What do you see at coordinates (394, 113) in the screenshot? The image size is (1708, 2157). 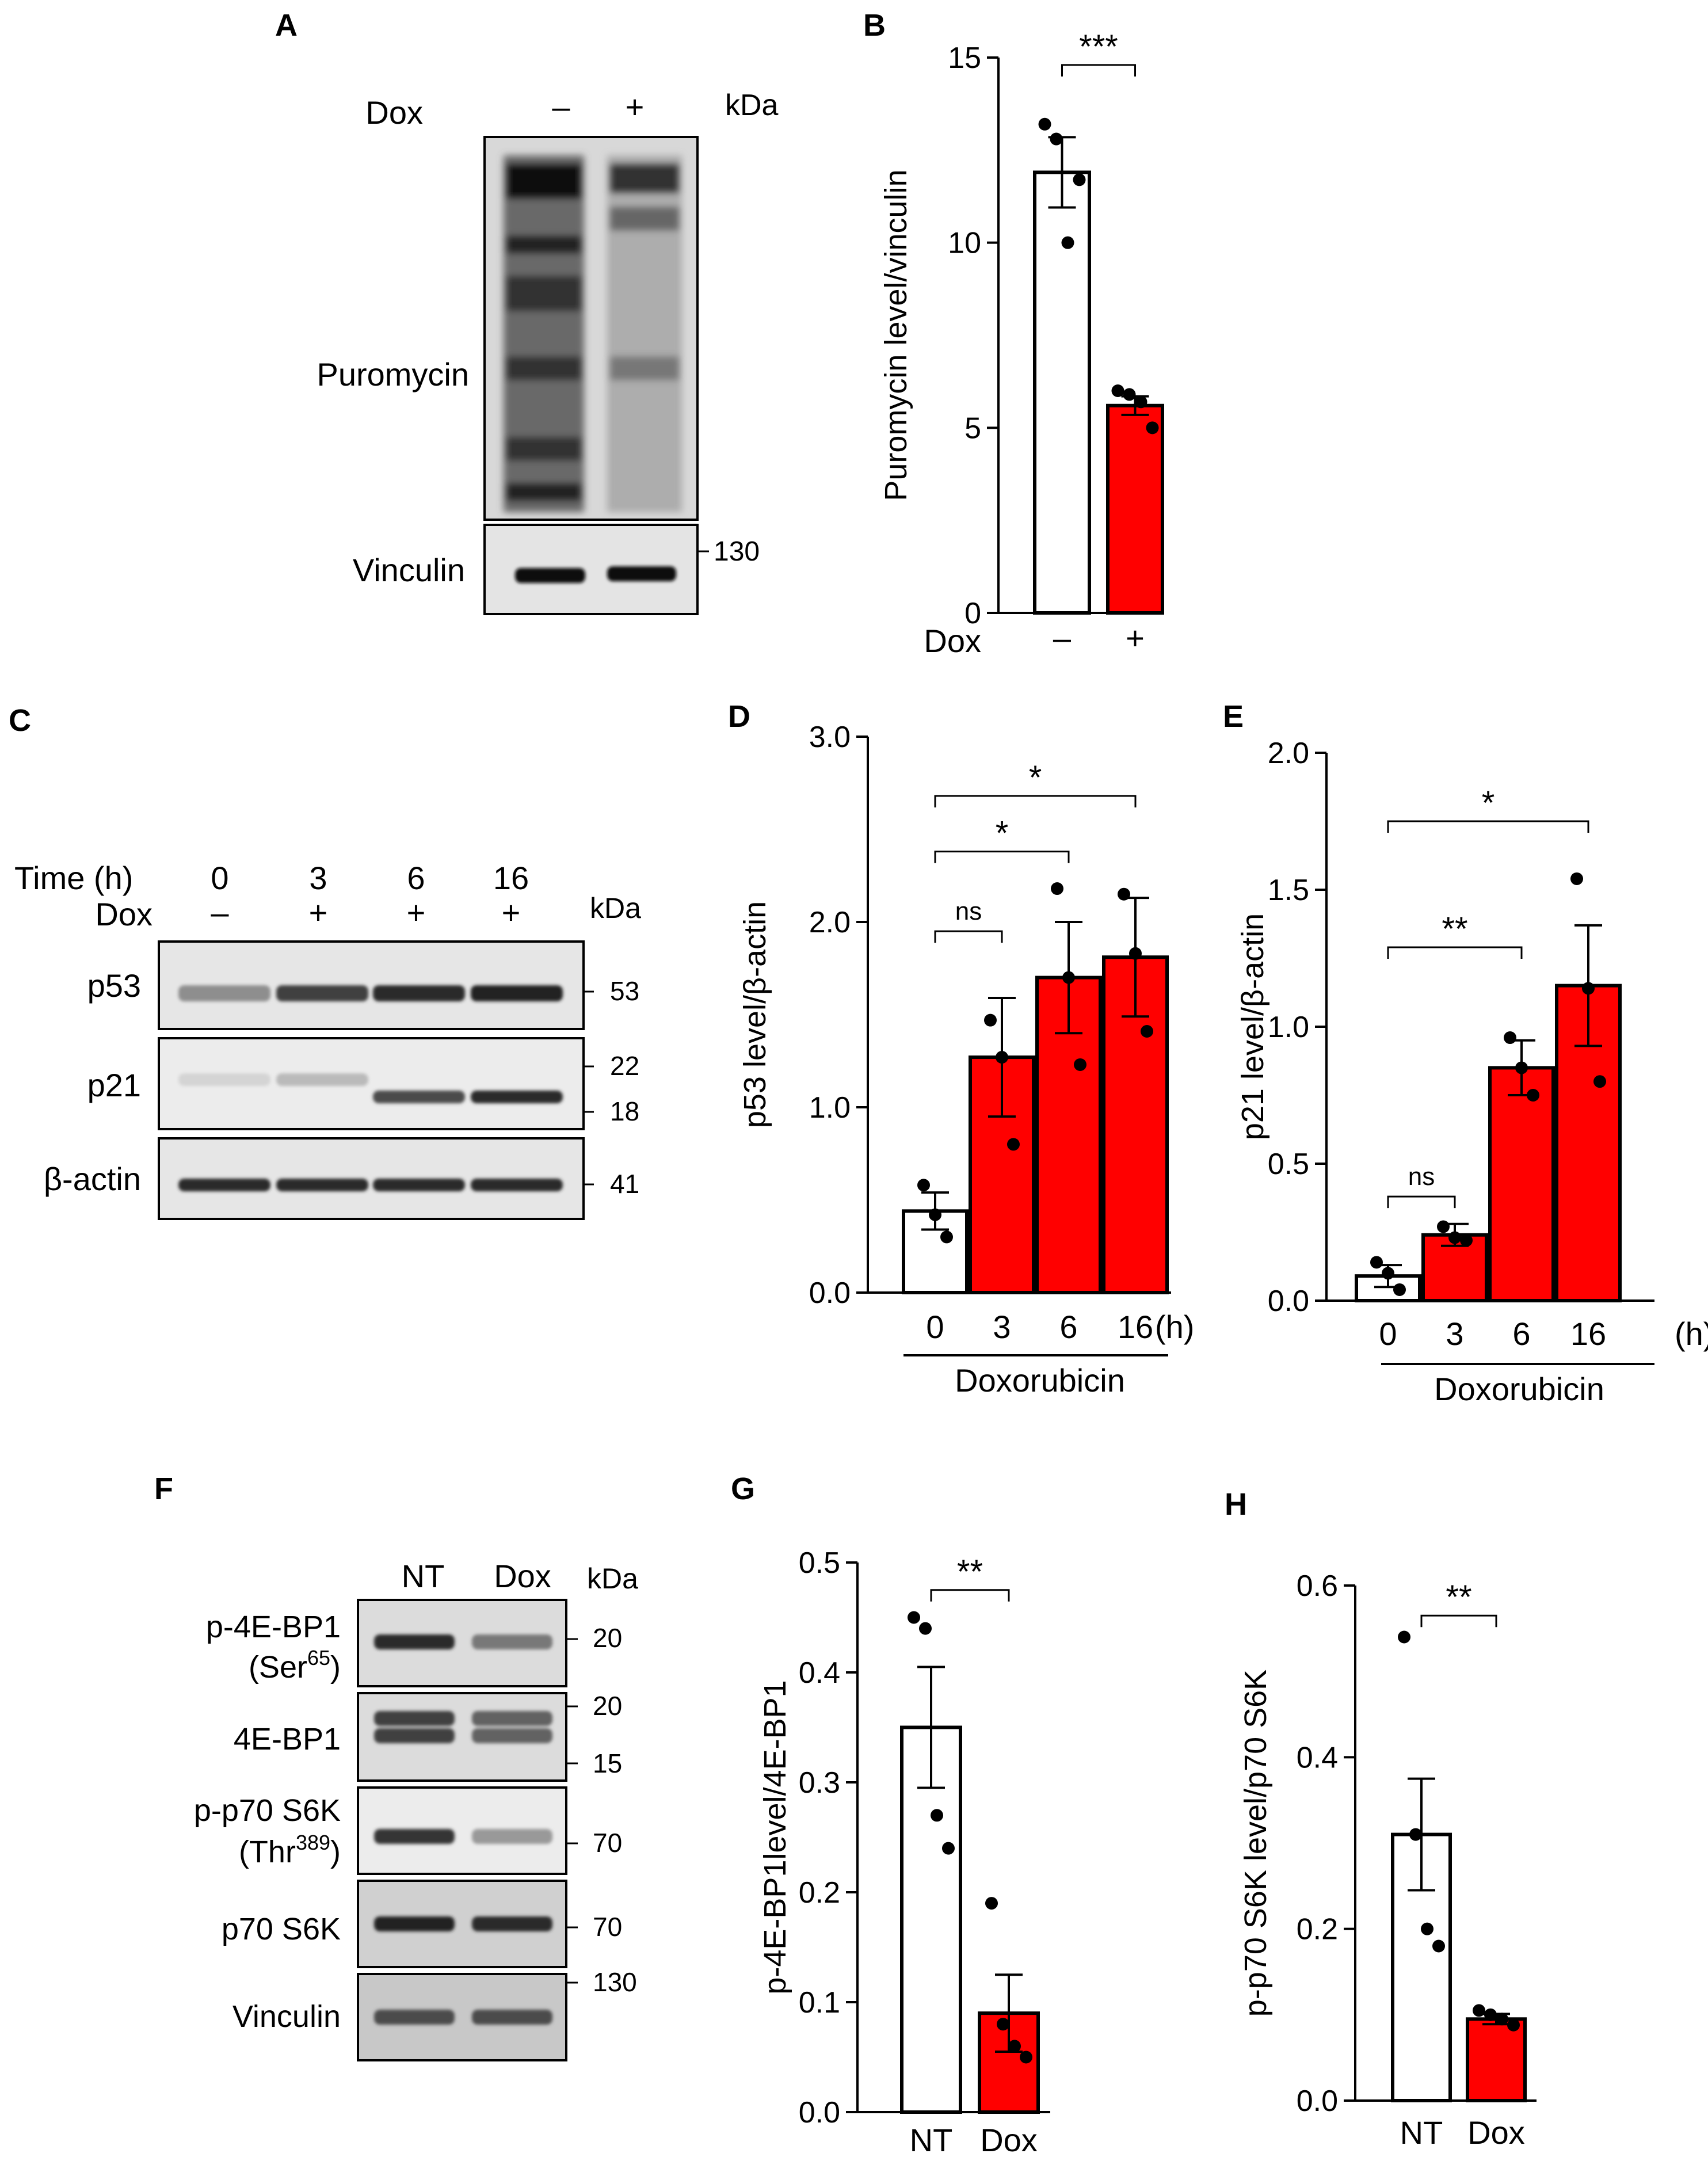 I see `treatment-label: Dox` at bounding box center [394, 113].